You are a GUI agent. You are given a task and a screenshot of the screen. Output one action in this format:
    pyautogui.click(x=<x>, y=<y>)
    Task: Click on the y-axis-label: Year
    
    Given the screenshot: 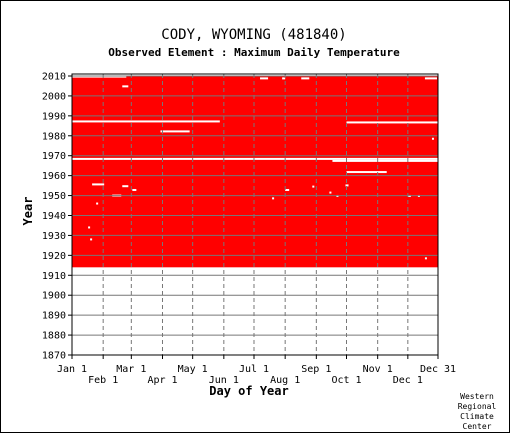 What is the action you would take?
    pyautogui.click(x=28, y=211)
    